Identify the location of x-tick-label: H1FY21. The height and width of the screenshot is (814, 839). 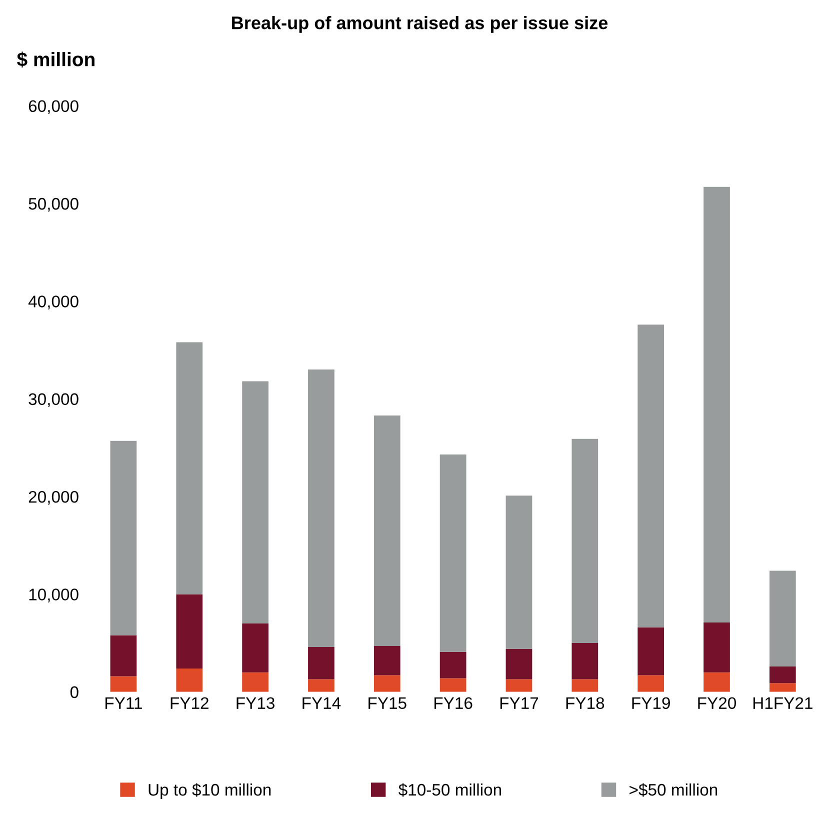
(782, 703).